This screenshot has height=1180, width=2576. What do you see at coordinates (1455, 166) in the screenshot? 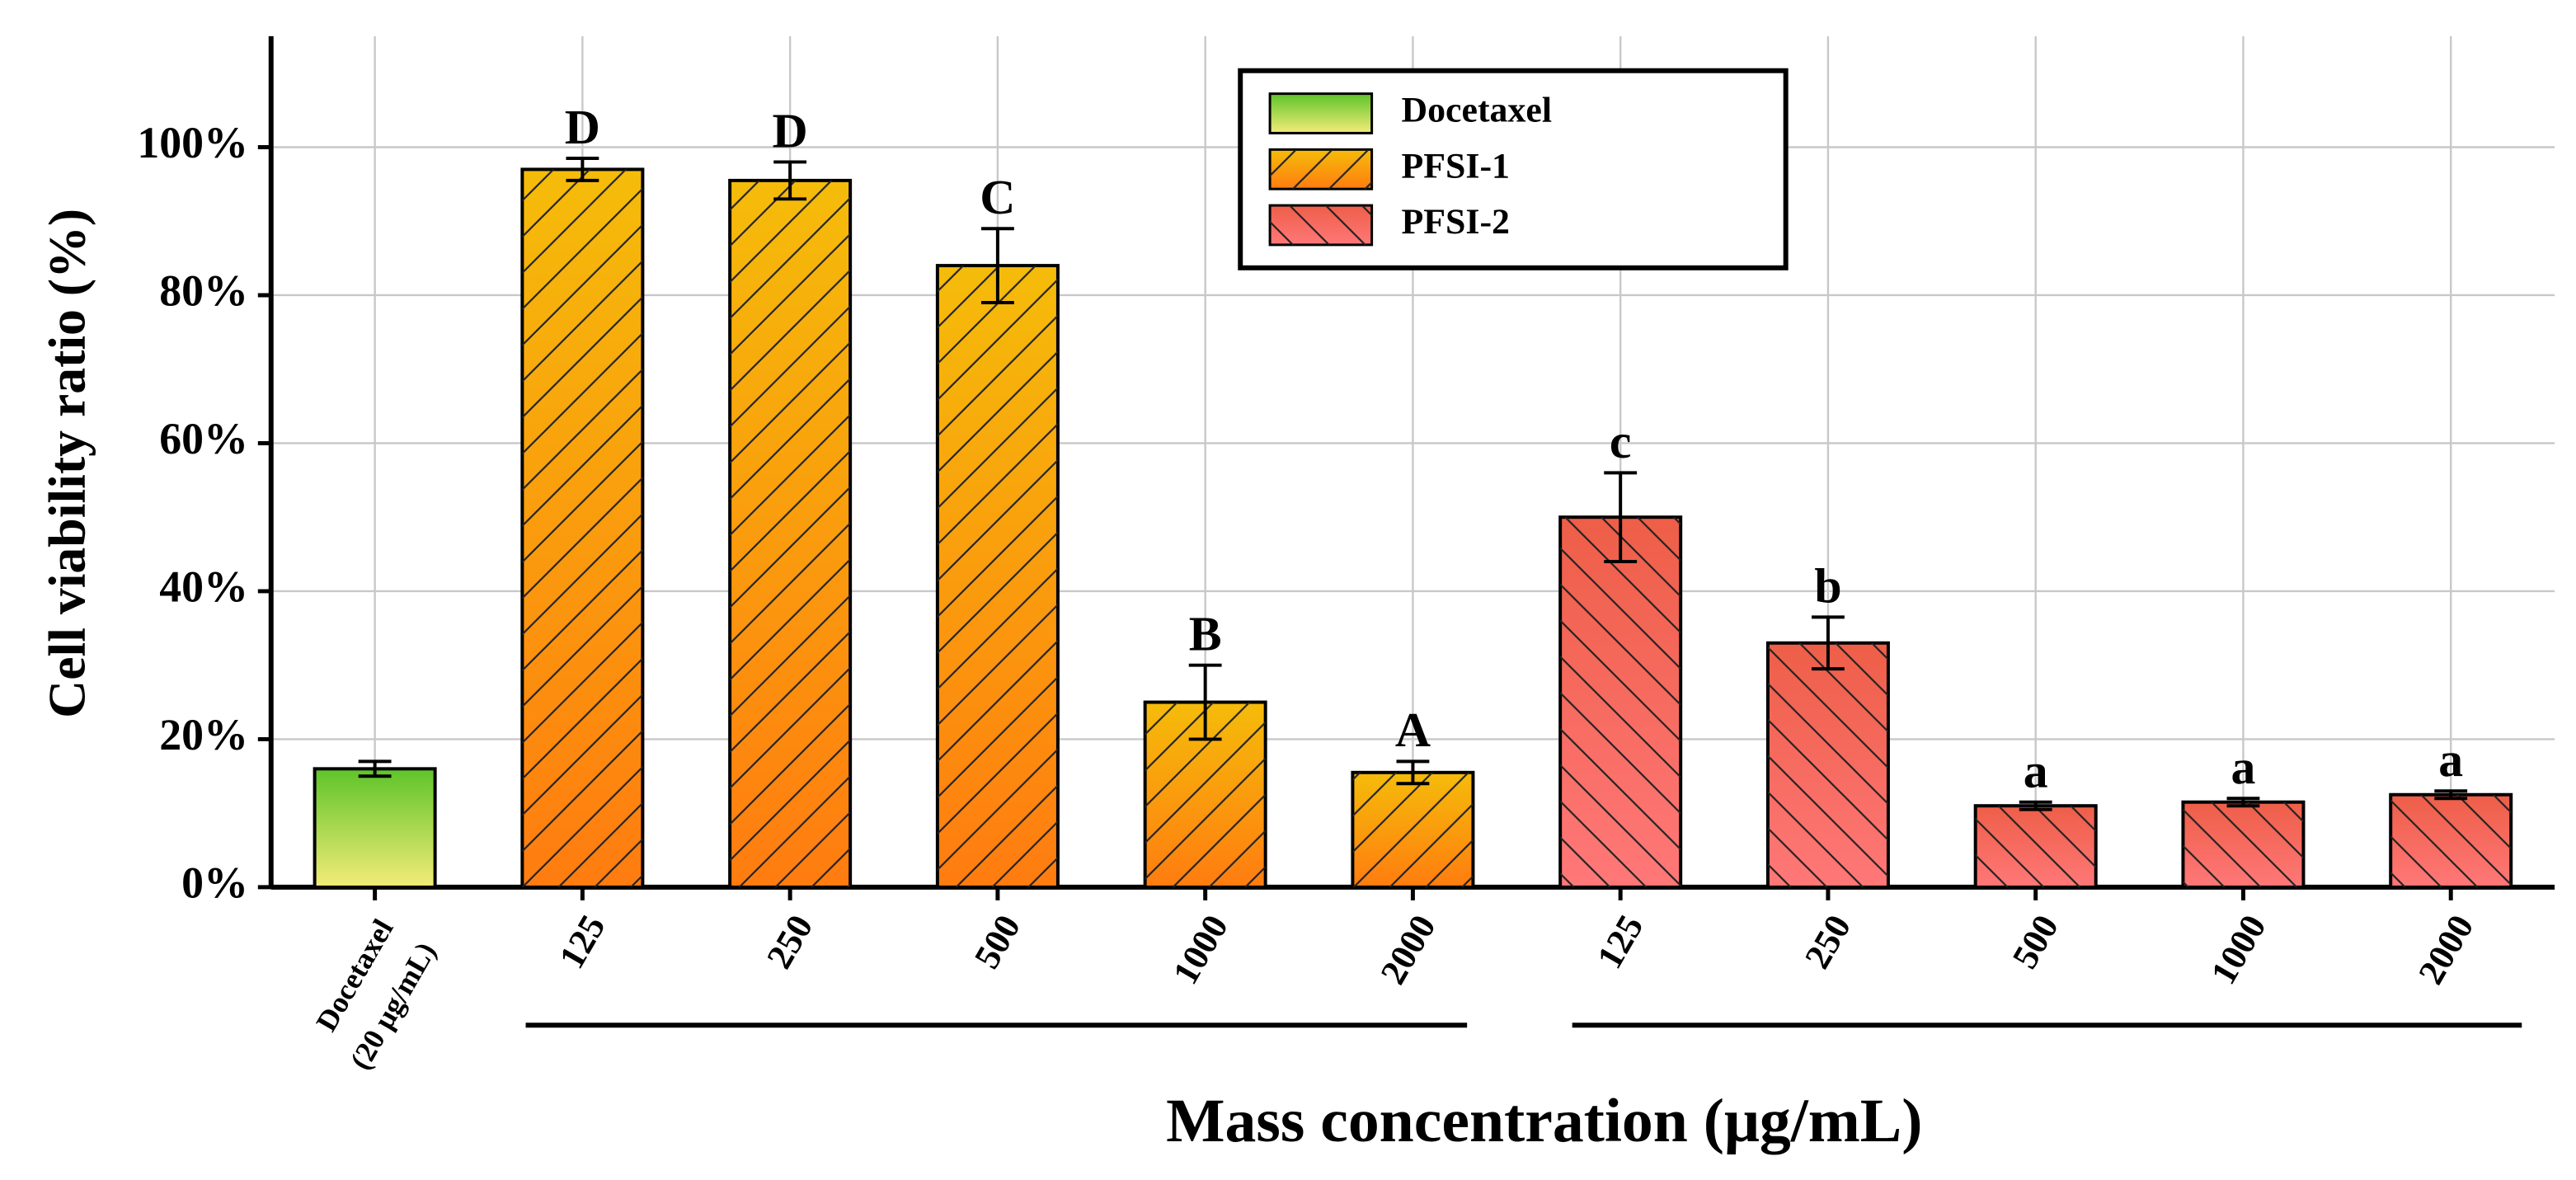
I see `legend-label: PFSI-1` at bounding box center [1455, 166].